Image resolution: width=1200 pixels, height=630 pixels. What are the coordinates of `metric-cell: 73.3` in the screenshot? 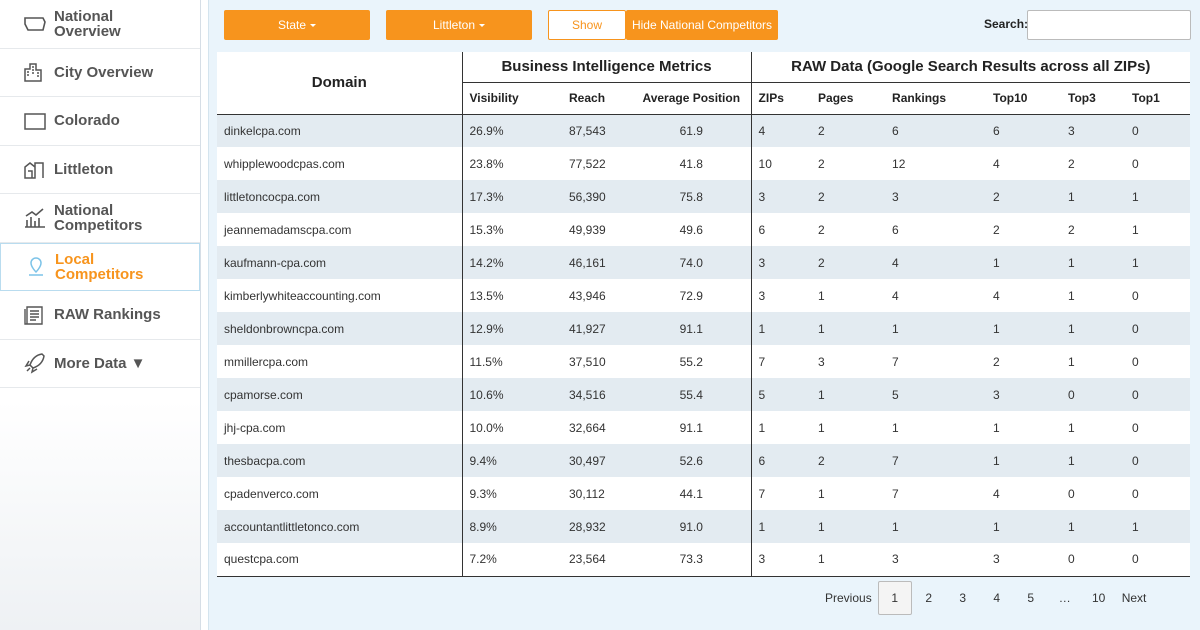 It's located at (692, 560).